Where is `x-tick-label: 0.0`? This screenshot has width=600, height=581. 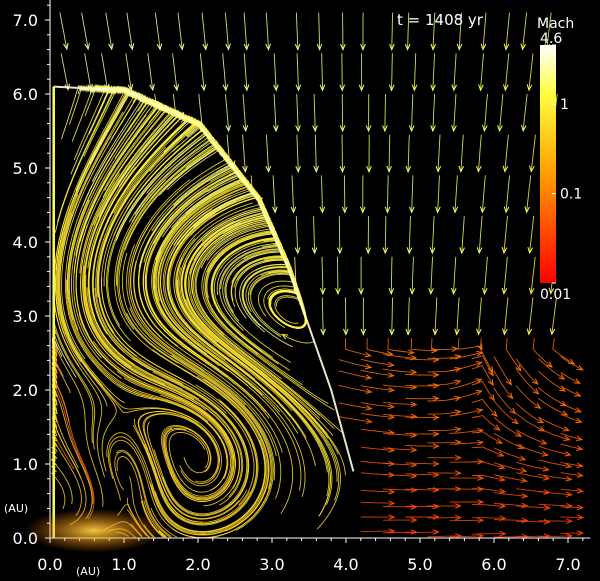
x-tick-label: 0.0 is located at coordinates (49, 564).